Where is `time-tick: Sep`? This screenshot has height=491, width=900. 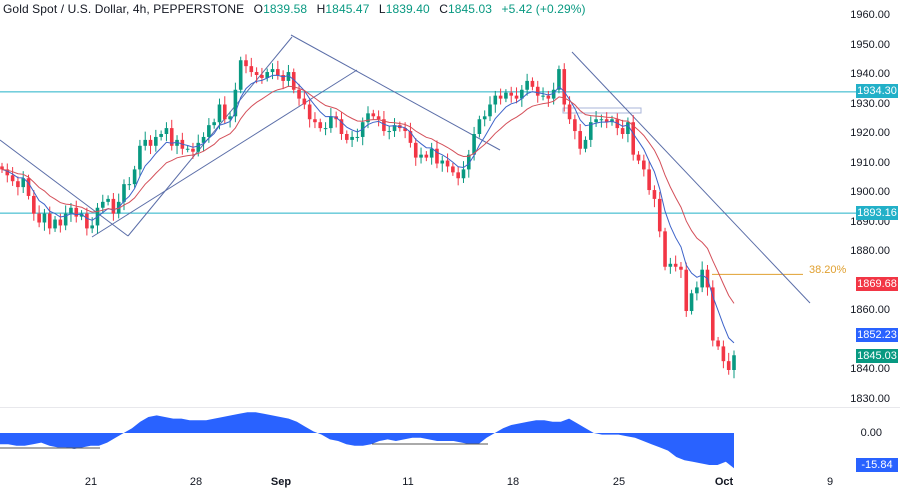 time-tick: Sep is located at coordinates (281, 482).